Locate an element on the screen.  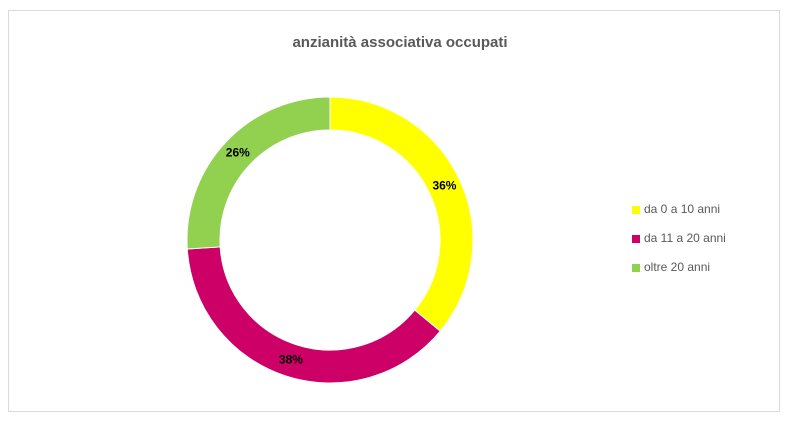
legend-label: da 11 a 20 anni is located at coordinates (685, 238).